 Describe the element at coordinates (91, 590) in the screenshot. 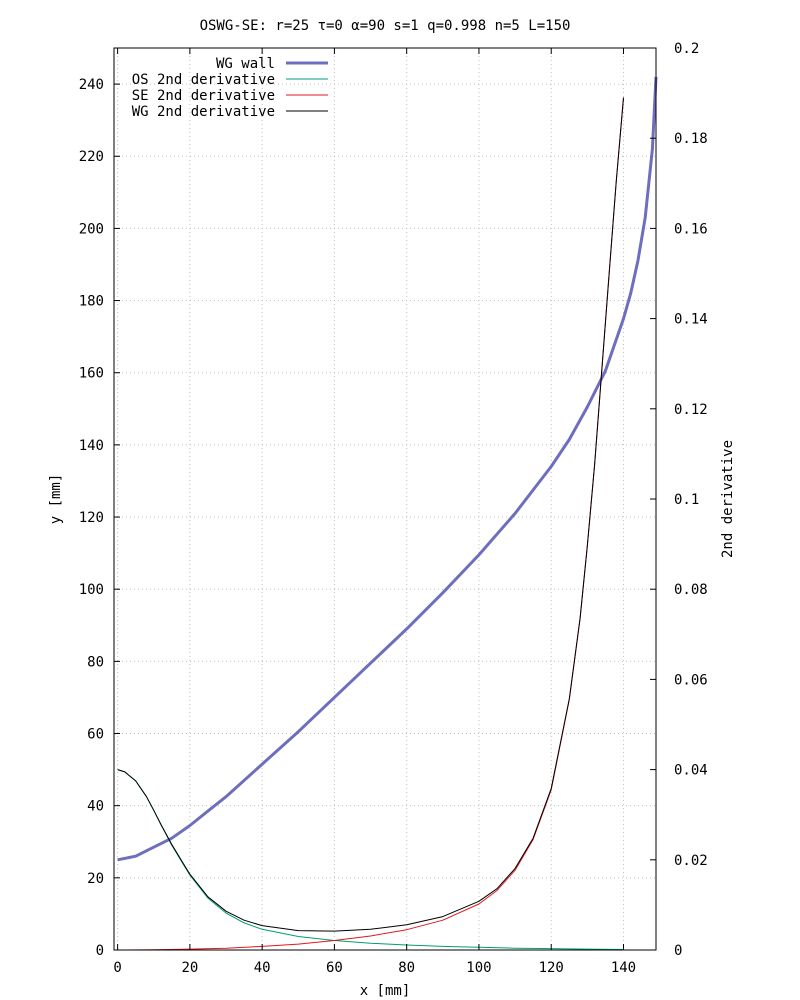

I see `y-tick-label: 100` at that location.